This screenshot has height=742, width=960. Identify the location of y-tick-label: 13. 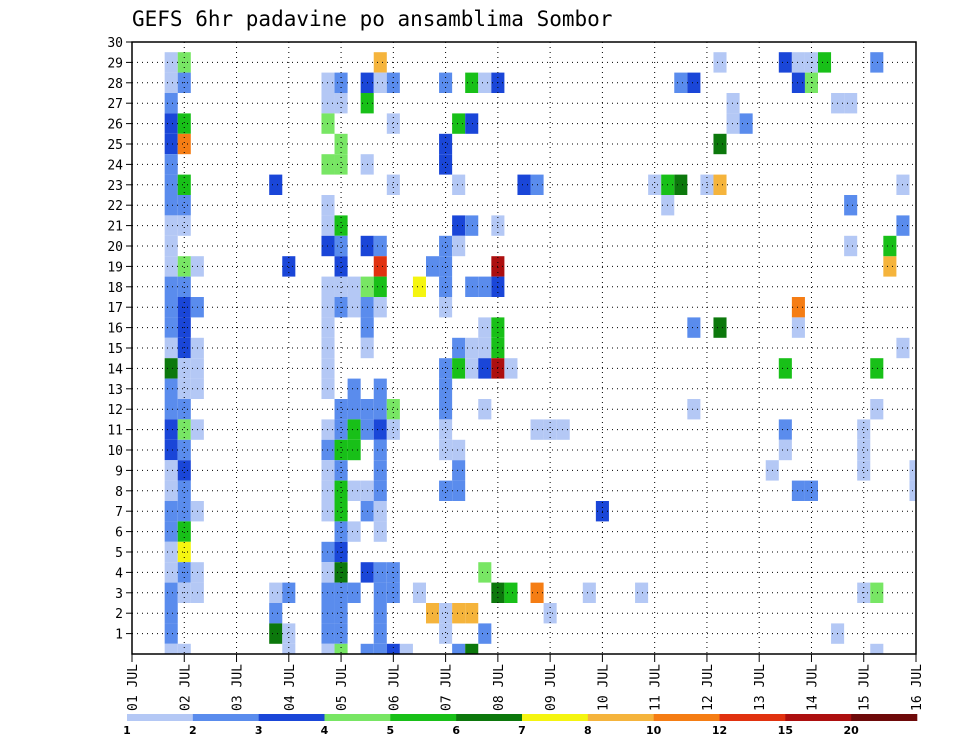
(115, 390).